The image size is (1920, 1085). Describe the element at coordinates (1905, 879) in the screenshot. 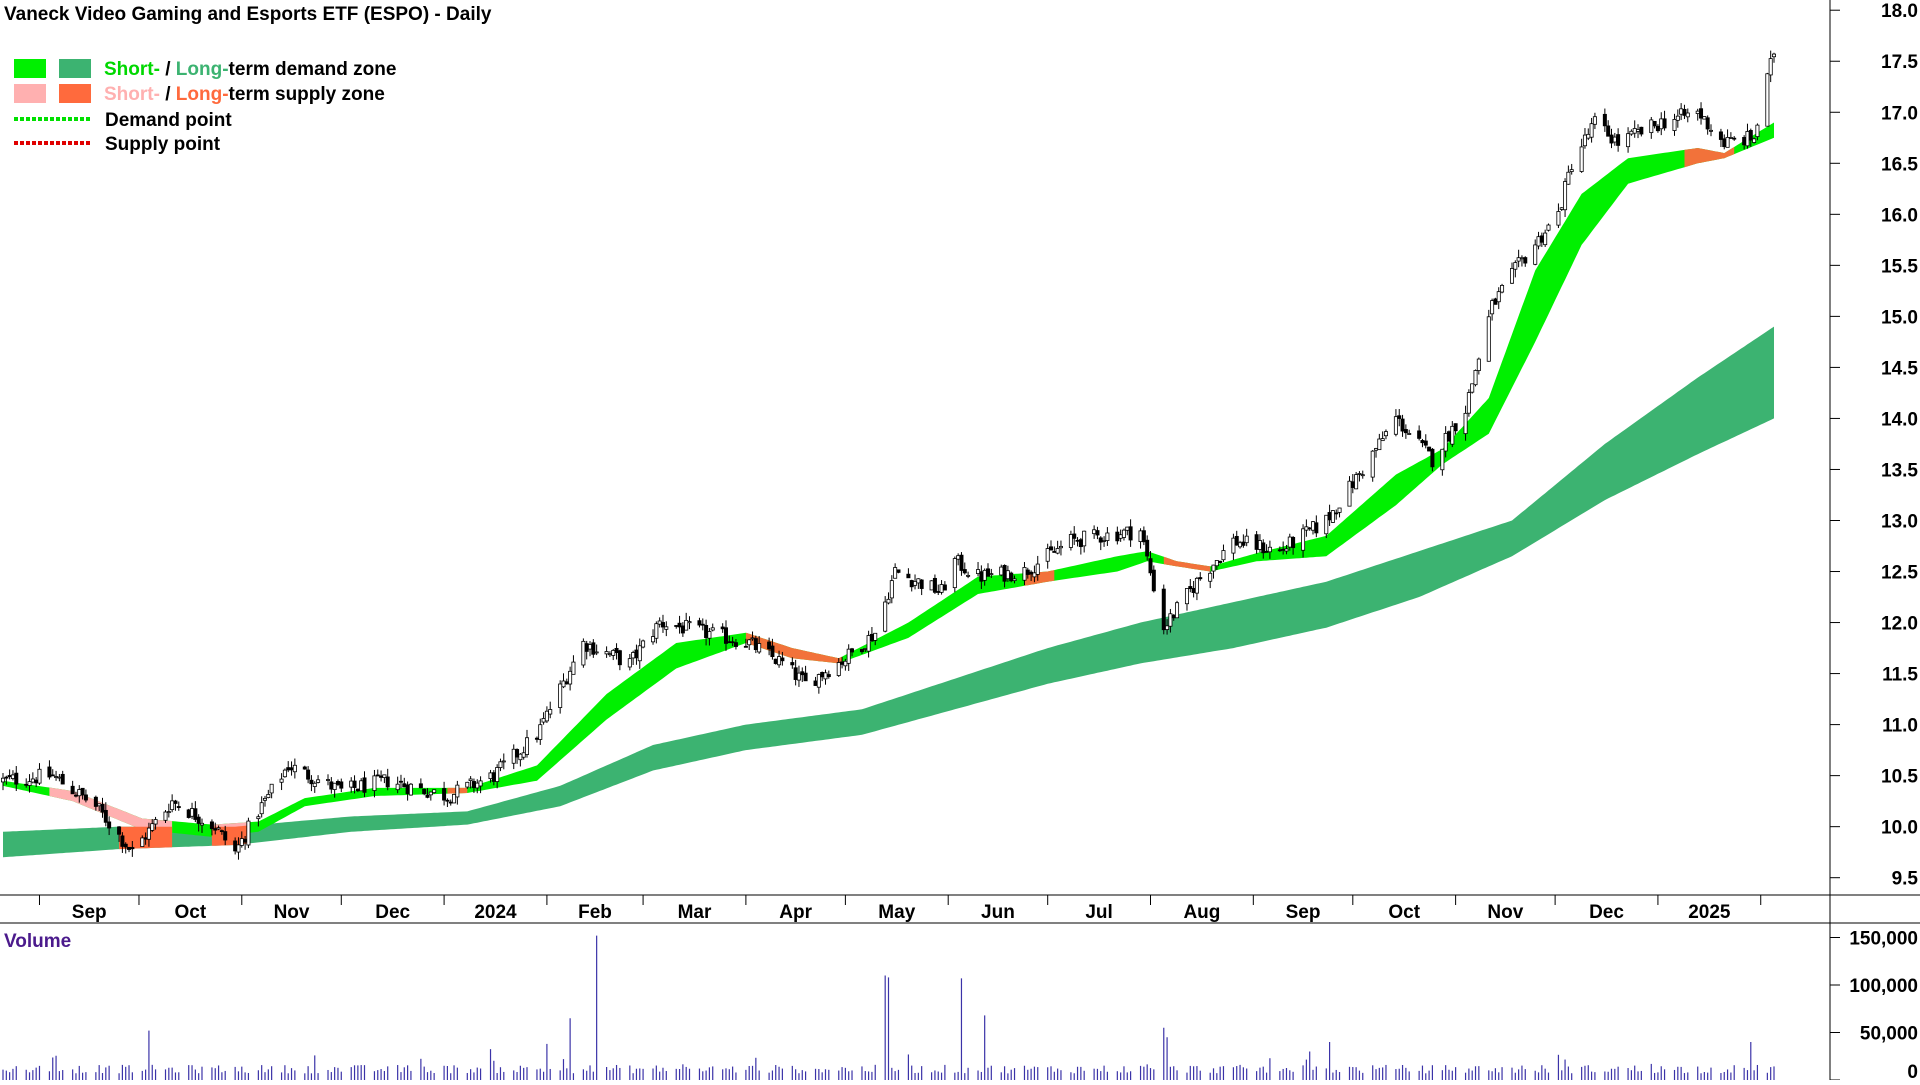

I see `price-tick-label: 9.5` at that location.